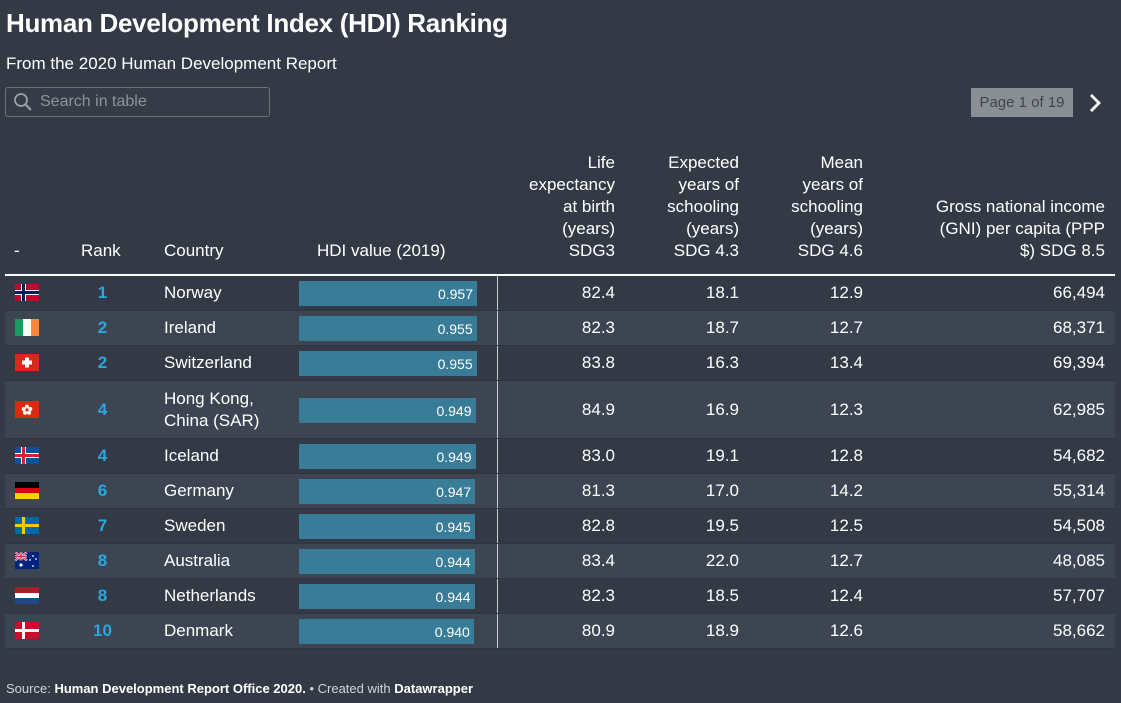  What do you see at coordinates (846, 292) in the screenshot?
I see `mean-schooling-cell: 12.9` at bounding box center [846, 292].